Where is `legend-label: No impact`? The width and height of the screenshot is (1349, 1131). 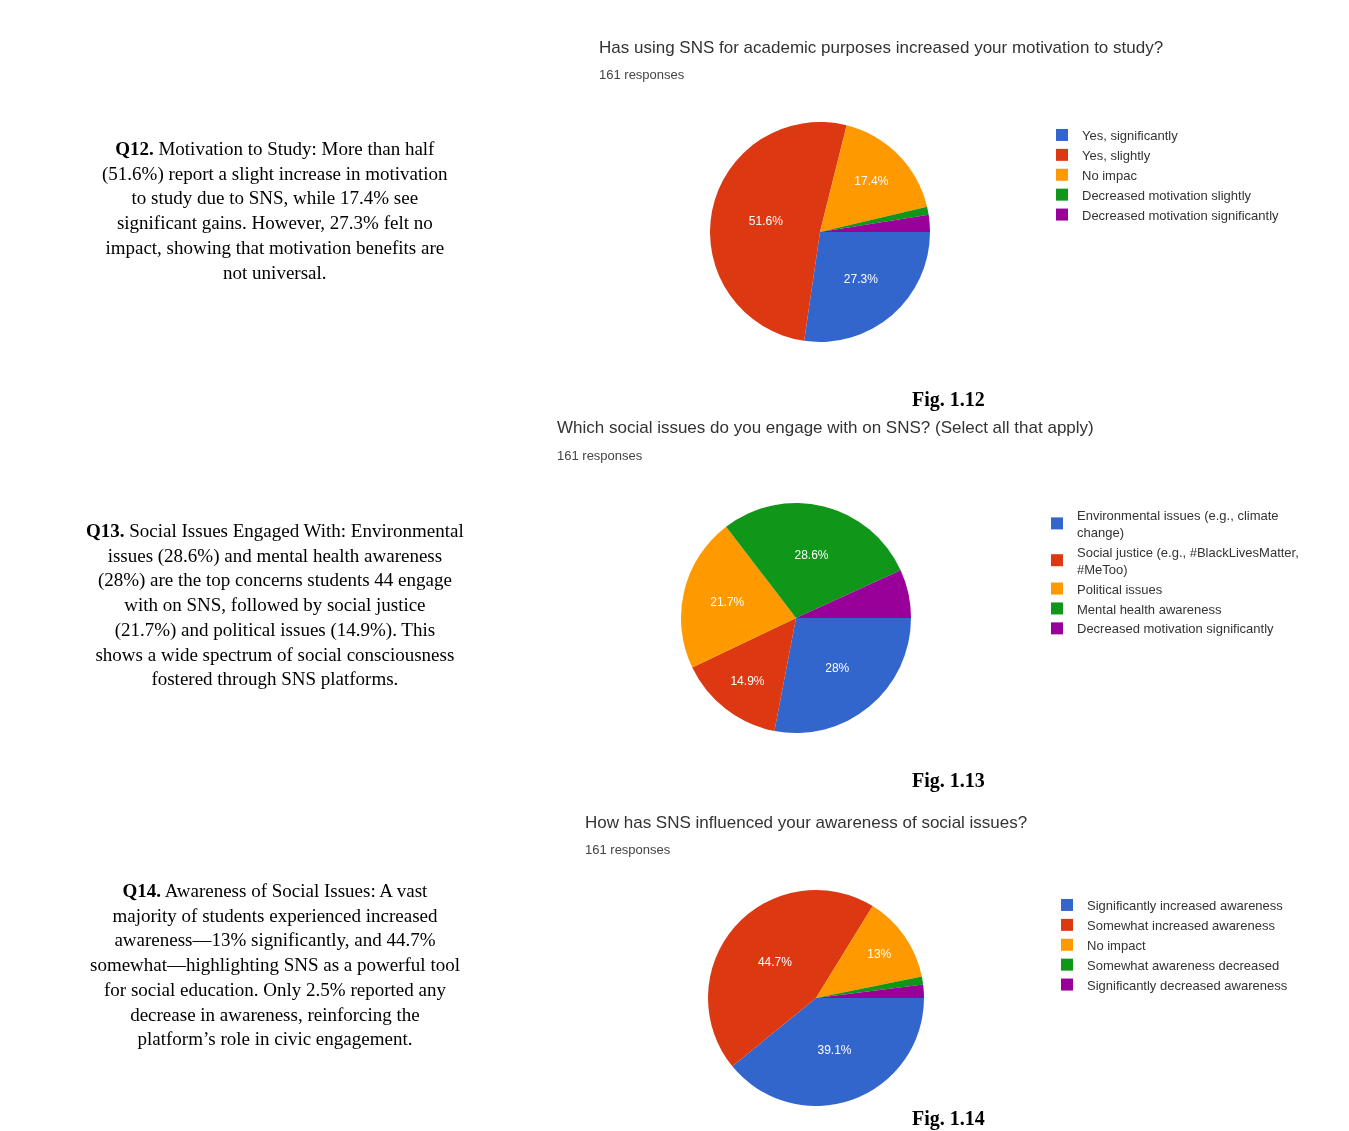 legend-label: No impact is located at coordinates (1120, 945).